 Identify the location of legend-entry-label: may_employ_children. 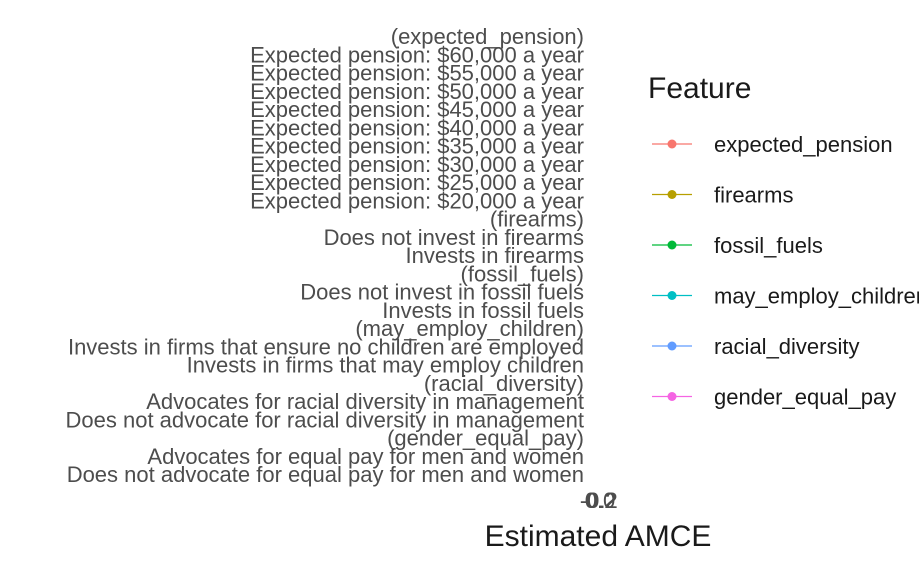
(816, 296).